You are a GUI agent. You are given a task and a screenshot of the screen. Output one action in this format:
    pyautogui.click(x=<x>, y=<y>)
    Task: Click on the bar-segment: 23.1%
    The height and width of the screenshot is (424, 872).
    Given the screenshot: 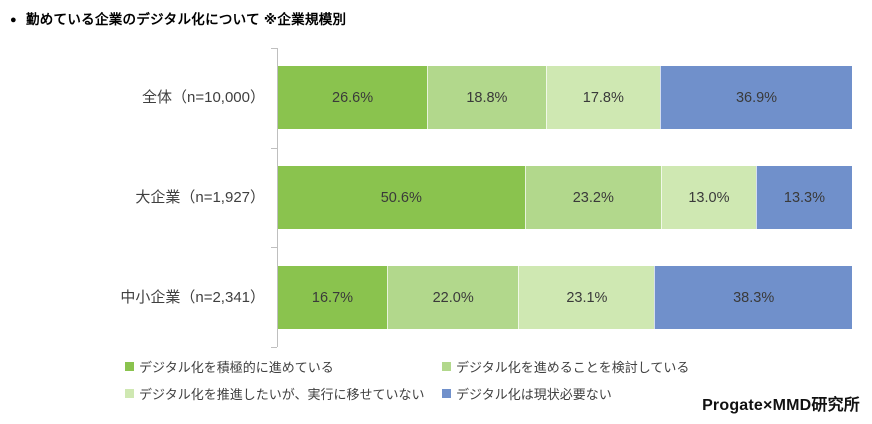 What is the action you would take?
    pyautogui.click(x=586, y=297)
    